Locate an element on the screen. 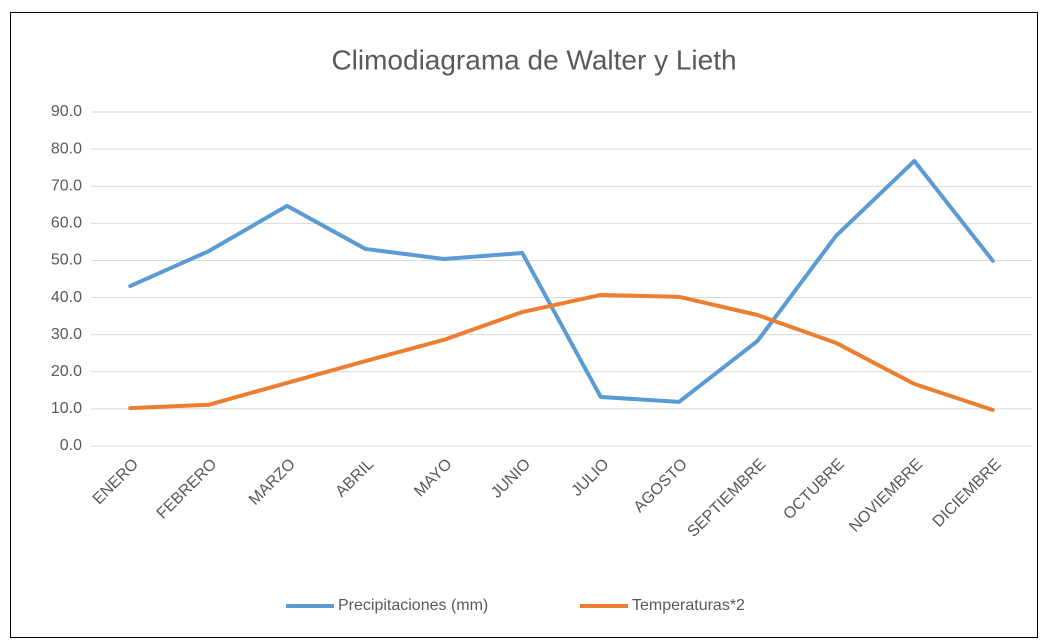  legend-label: Temperaturas*2 is located at coordinates (688, 605).